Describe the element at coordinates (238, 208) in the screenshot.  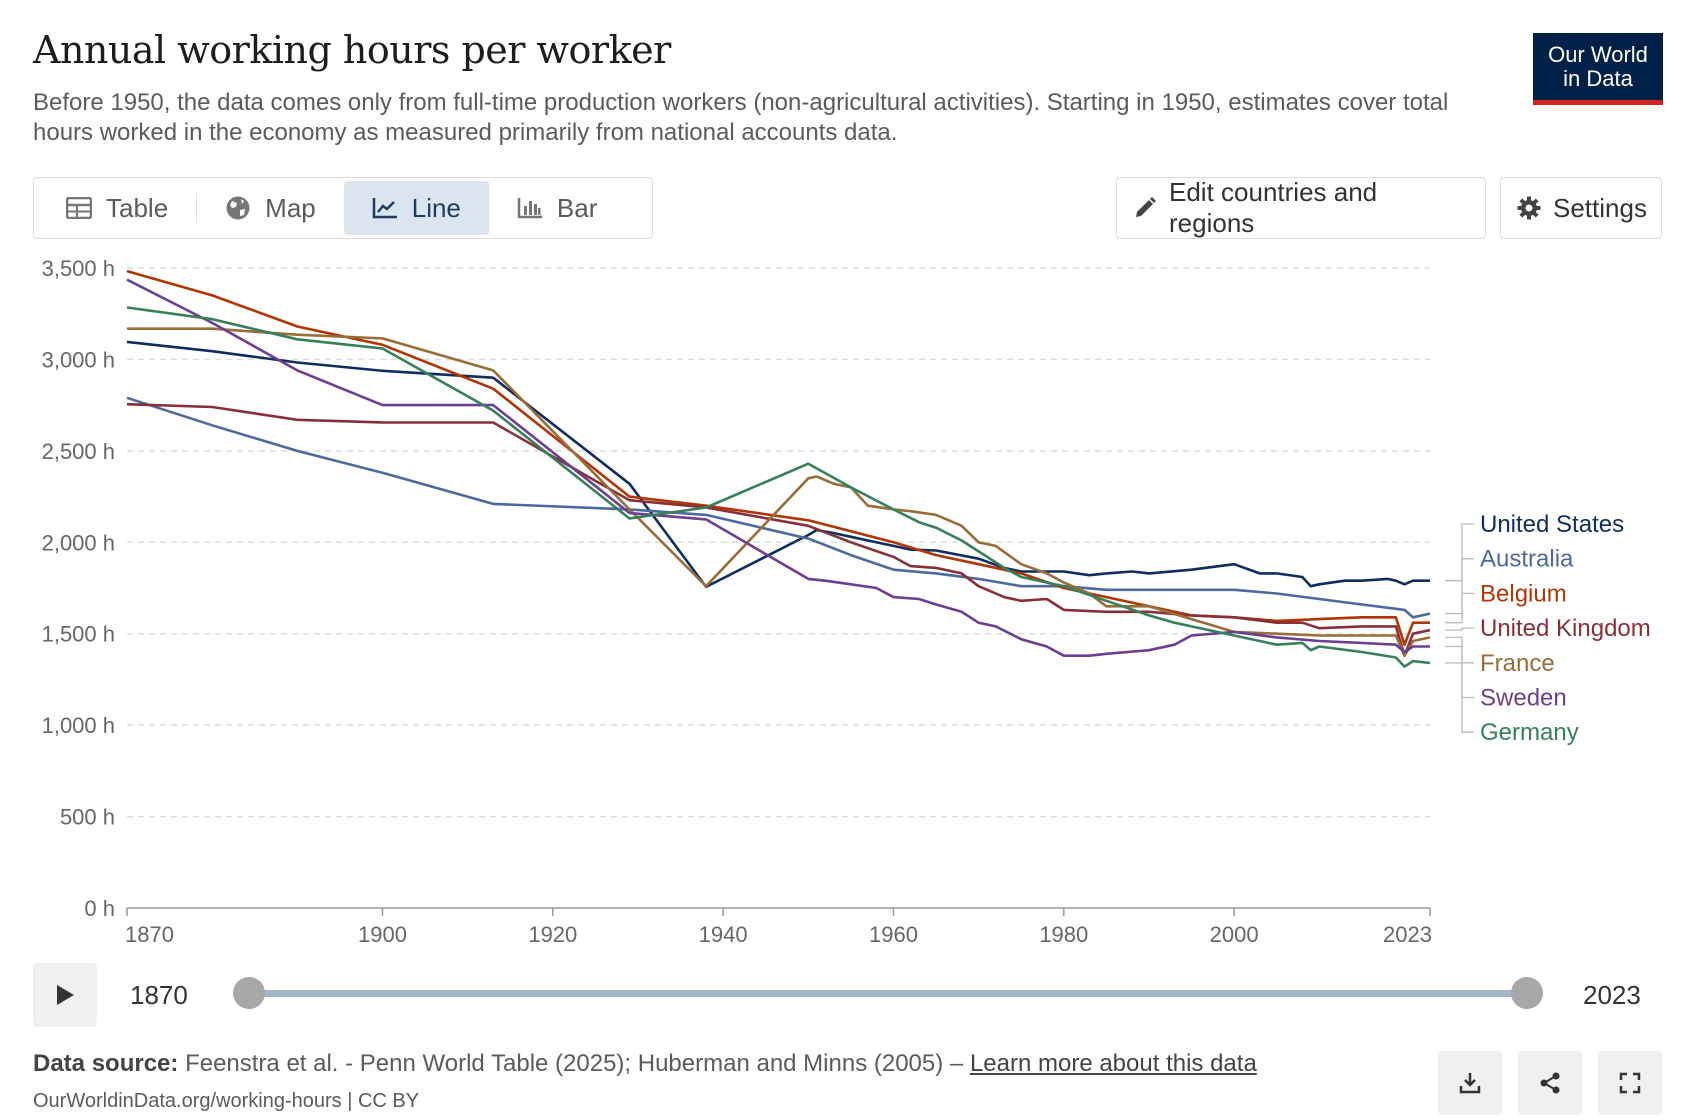
I see `globe-icon` at that location.